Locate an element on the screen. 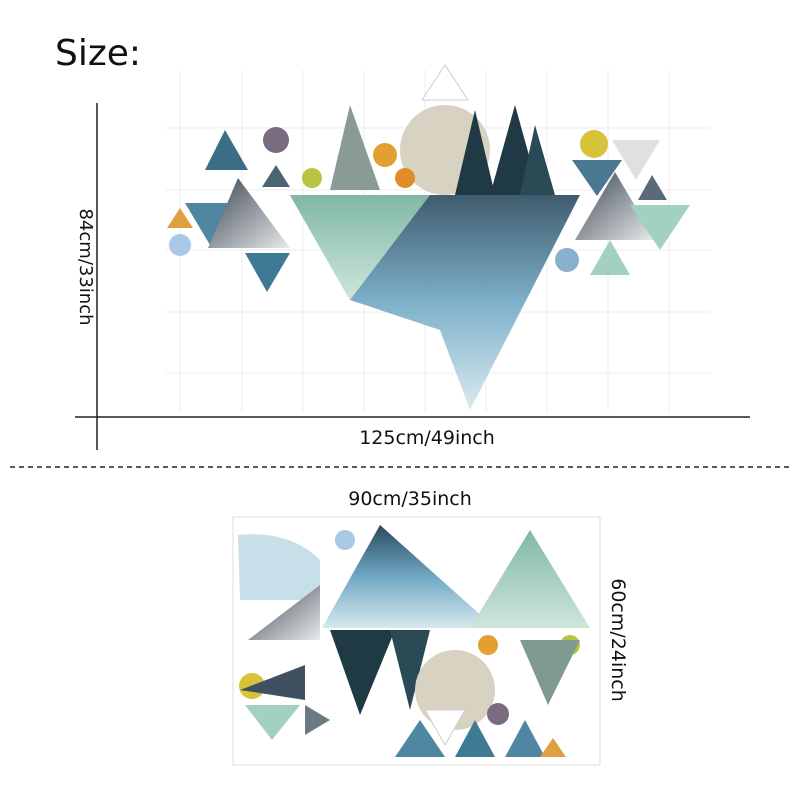  large-width-label: 125cm/49inch is located at coordinates (427, 438).